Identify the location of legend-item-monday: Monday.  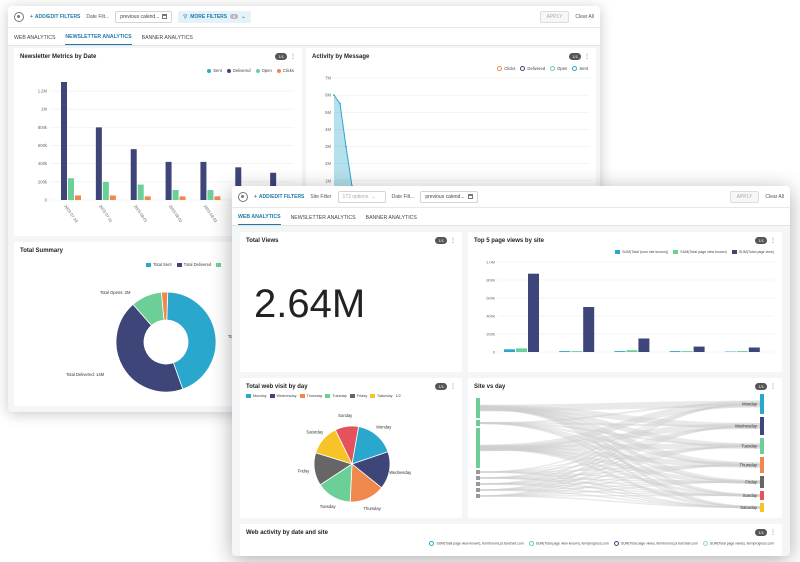
(256, 396).